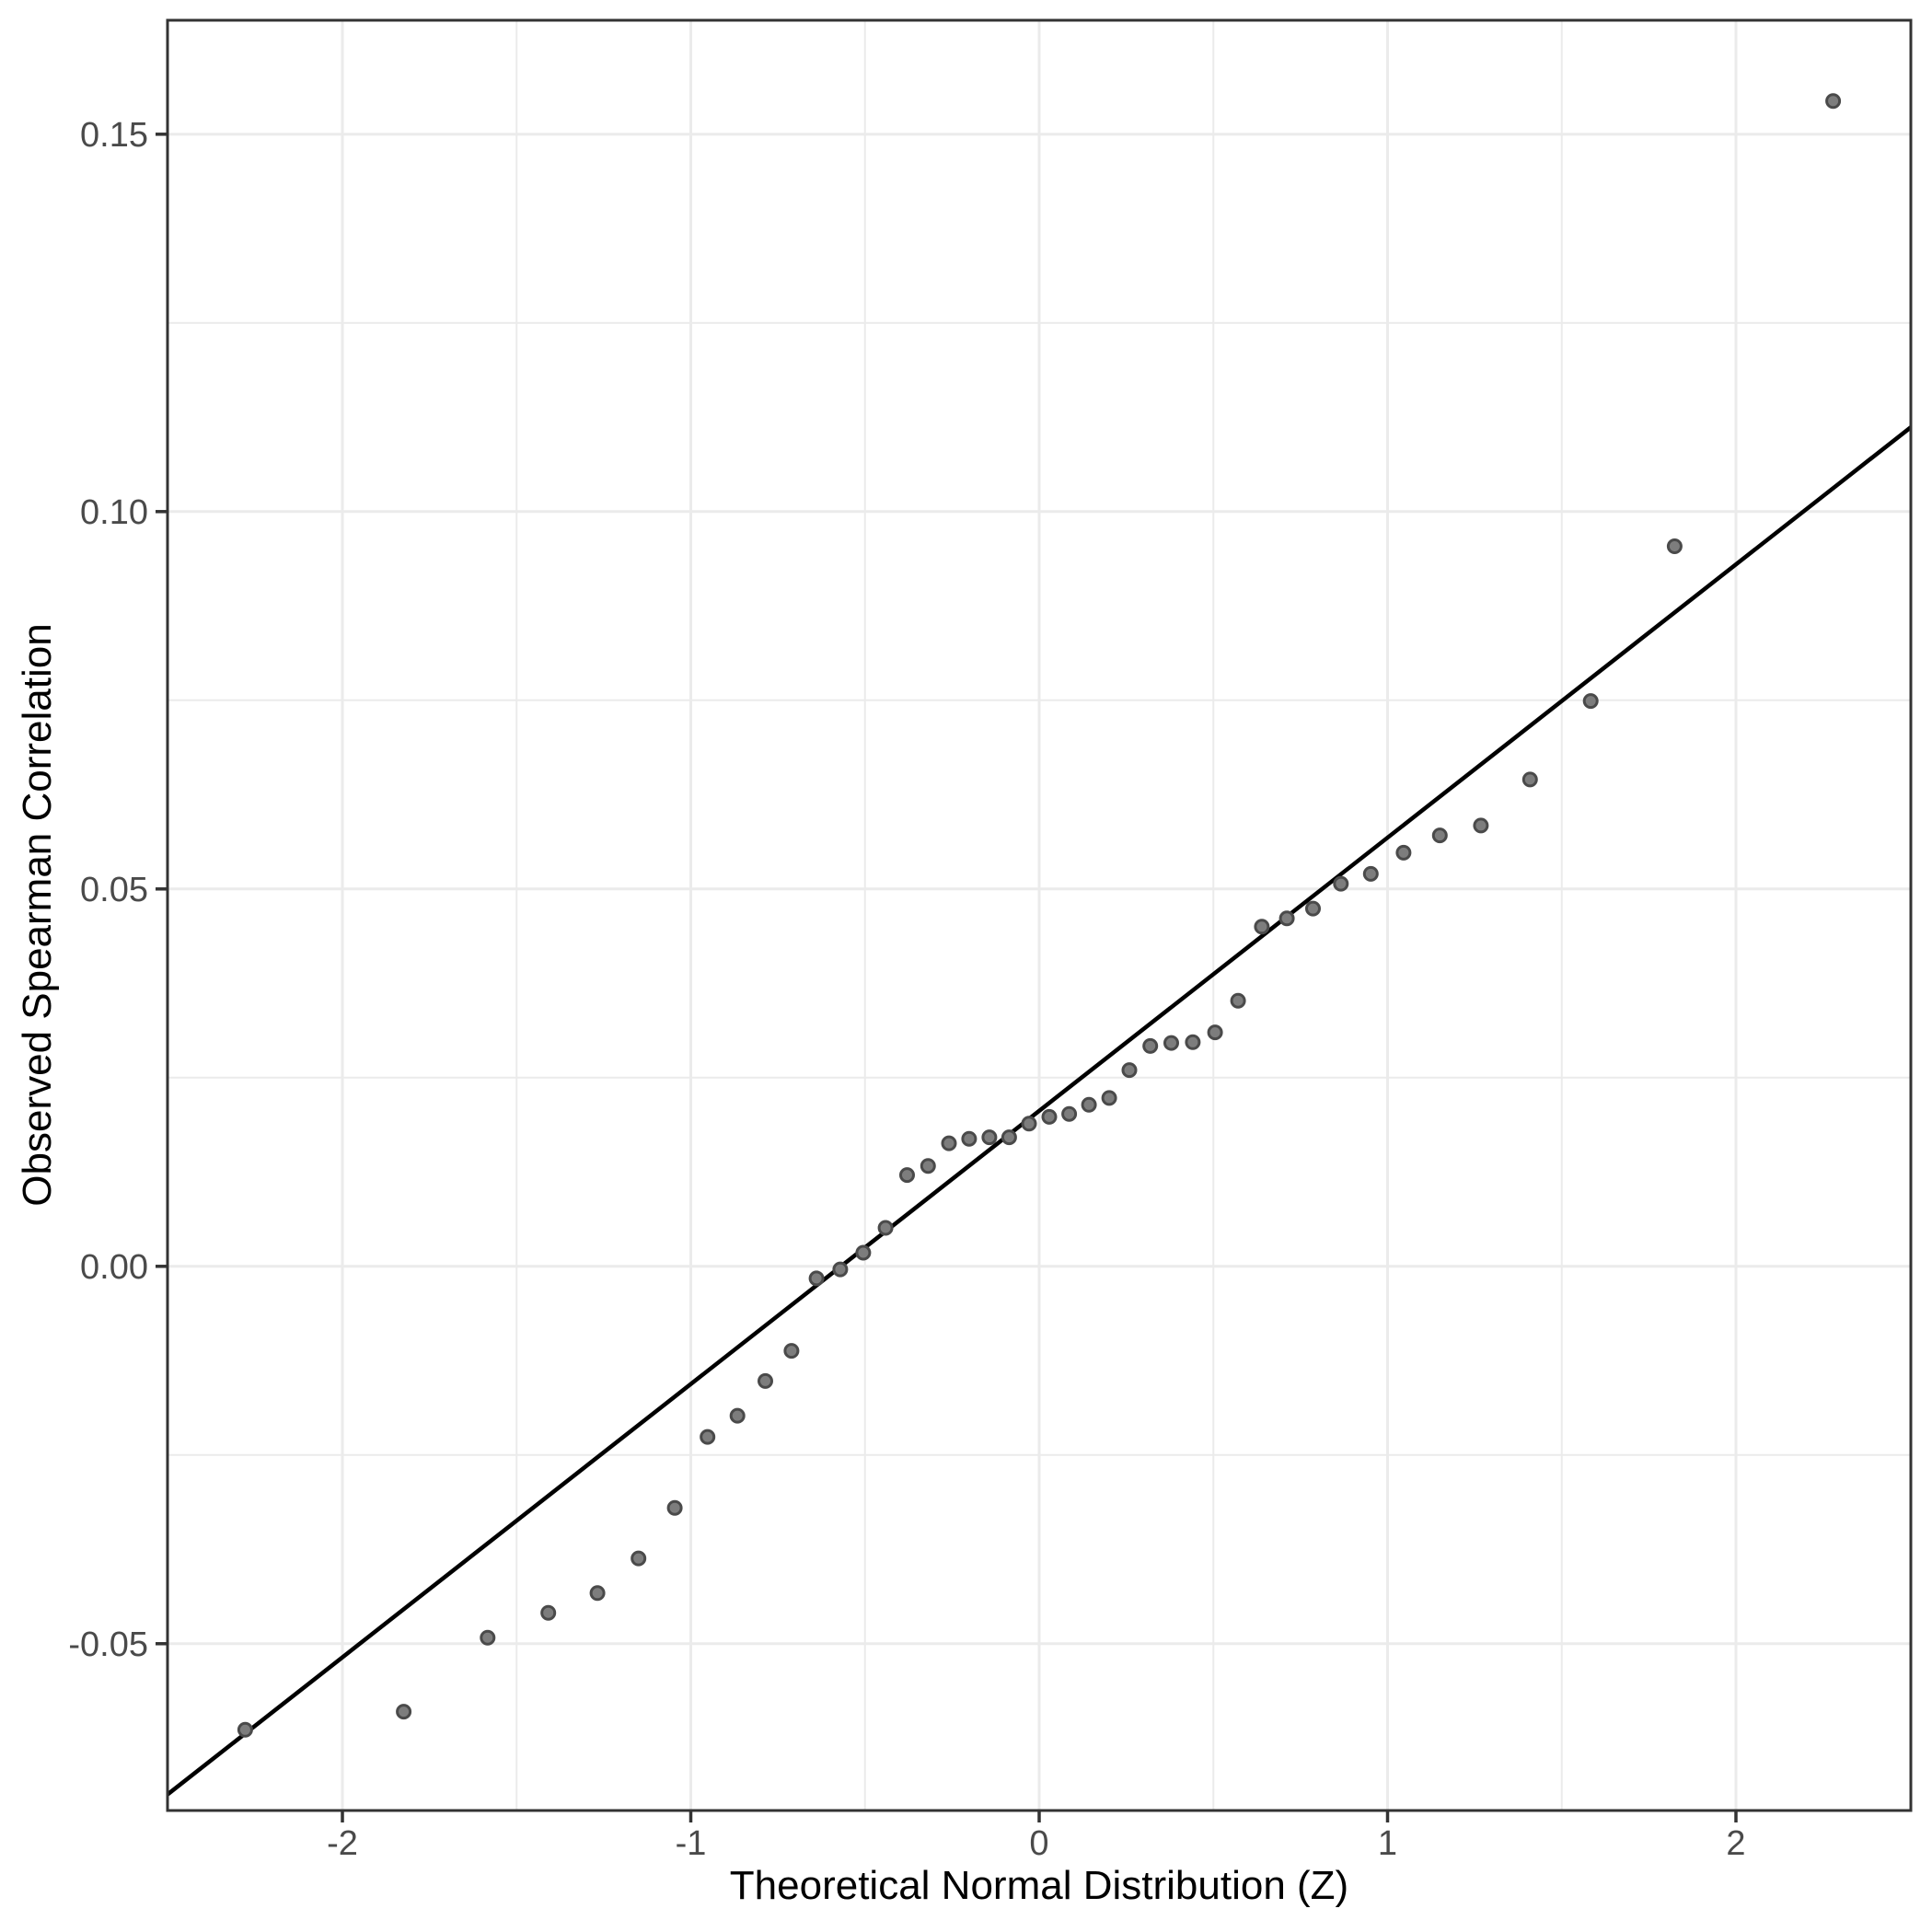 This screenshot has width=1932, height=1932. I want to click on x-tick-label: -1, so click(692, 1844).